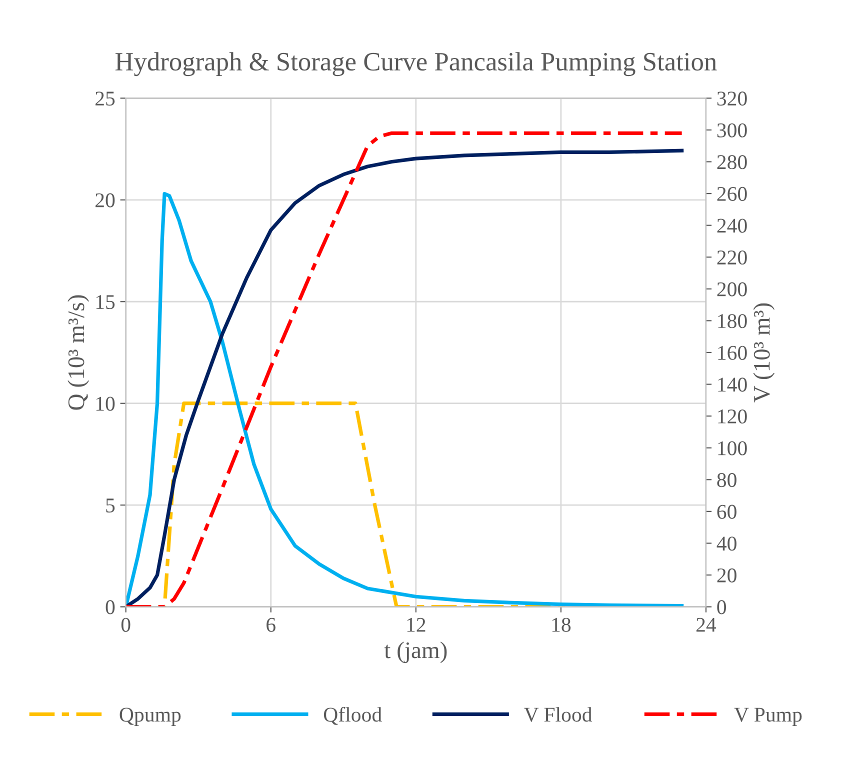  What do you see at coordinates (561, 625) in the screenshot?
I see `x-tick-label: 18` at bounding box center [561, 625].